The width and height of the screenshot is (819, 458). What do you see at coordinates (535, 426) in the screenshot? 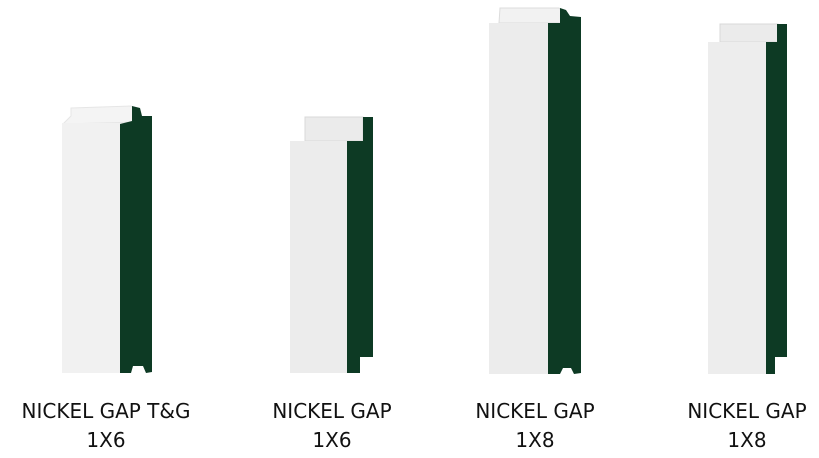
I see `label-profile-3: NICKEL GAP 1X8` at bounding box center [535, 426].